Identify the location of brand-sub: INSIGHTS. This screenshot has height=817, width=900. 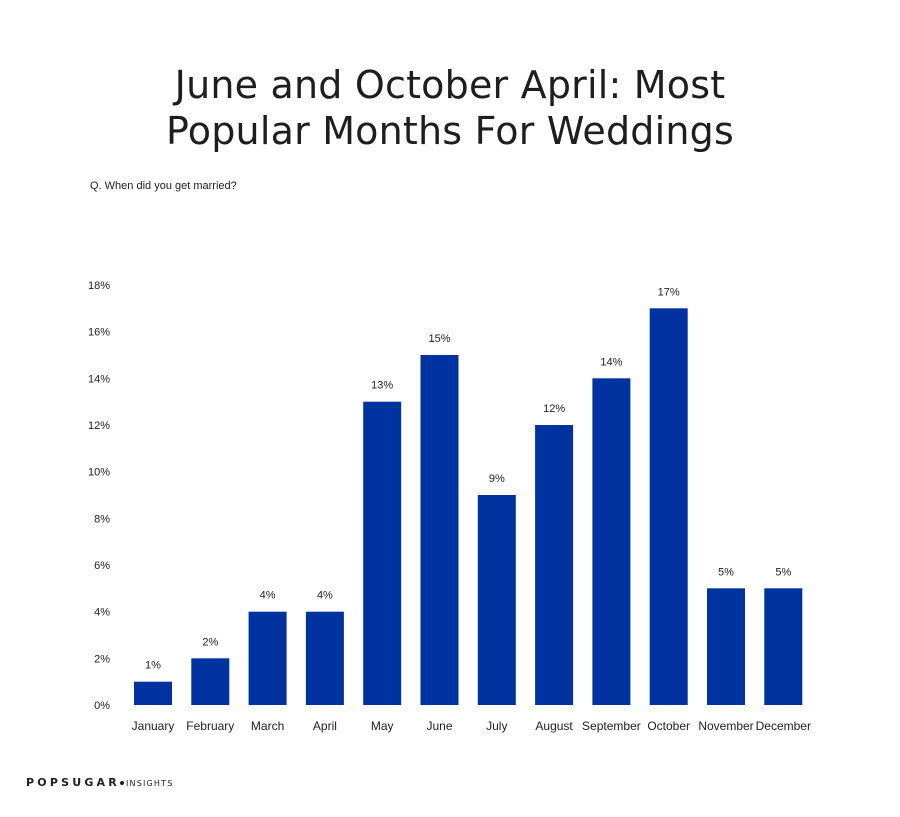
(149, 783).